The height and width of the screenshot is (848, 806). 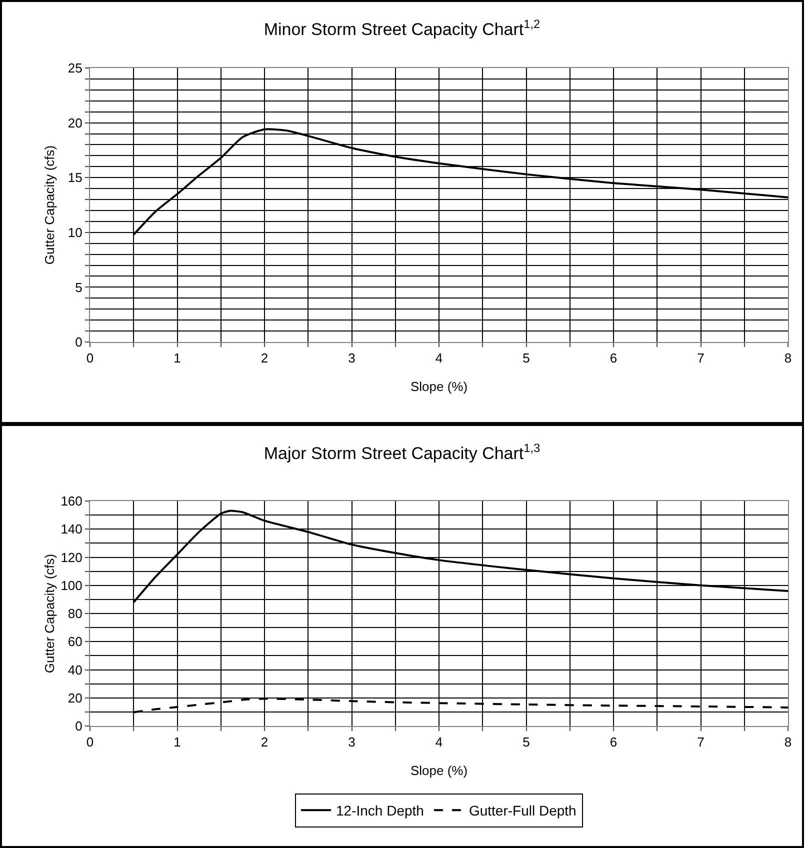 I want to click on y-tick-label: 160, so click(x=71, y=501).